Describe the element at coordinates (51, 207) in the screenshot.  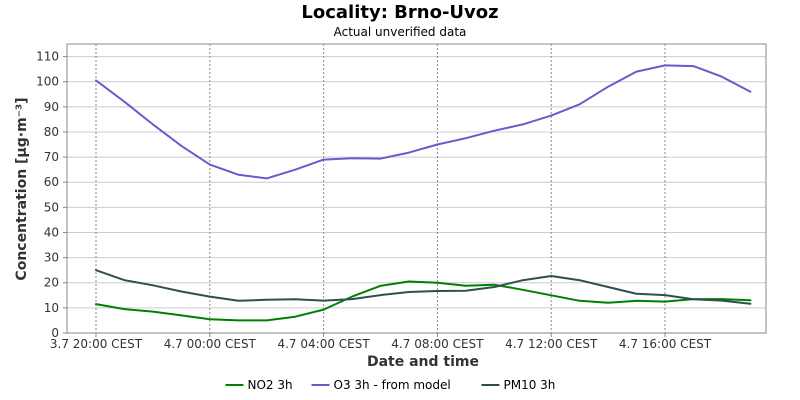
I see `y-tick-label: 50` at that location.